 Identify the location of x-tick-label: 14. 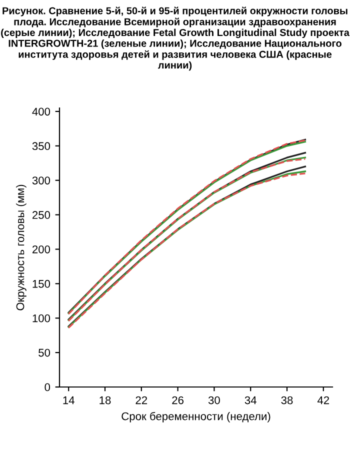
(68, 400).